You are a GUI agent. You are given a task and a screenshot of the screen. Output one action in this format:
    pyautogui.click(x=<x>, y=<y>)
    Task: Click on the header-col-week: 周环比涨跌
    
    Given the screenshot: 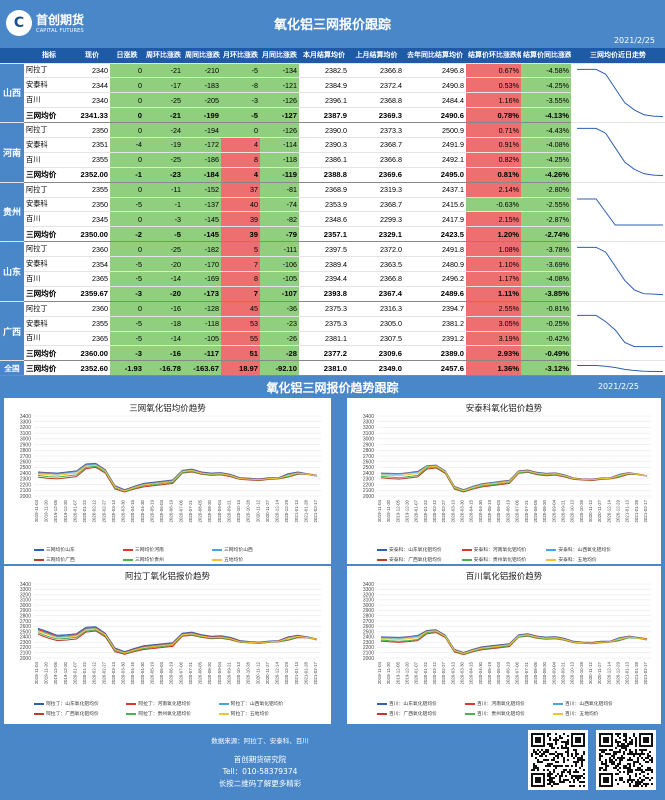 What is the action you would take?
    pyautogui.click(x=163, y=56)
    